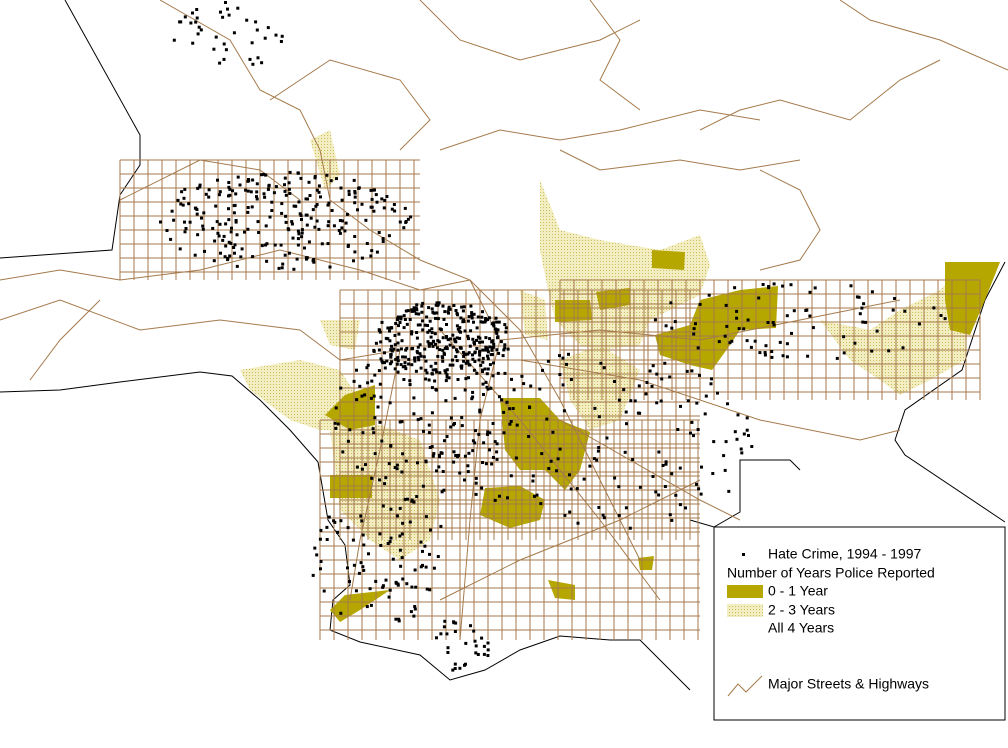  I want to click on legend-box, so click(859, 623).